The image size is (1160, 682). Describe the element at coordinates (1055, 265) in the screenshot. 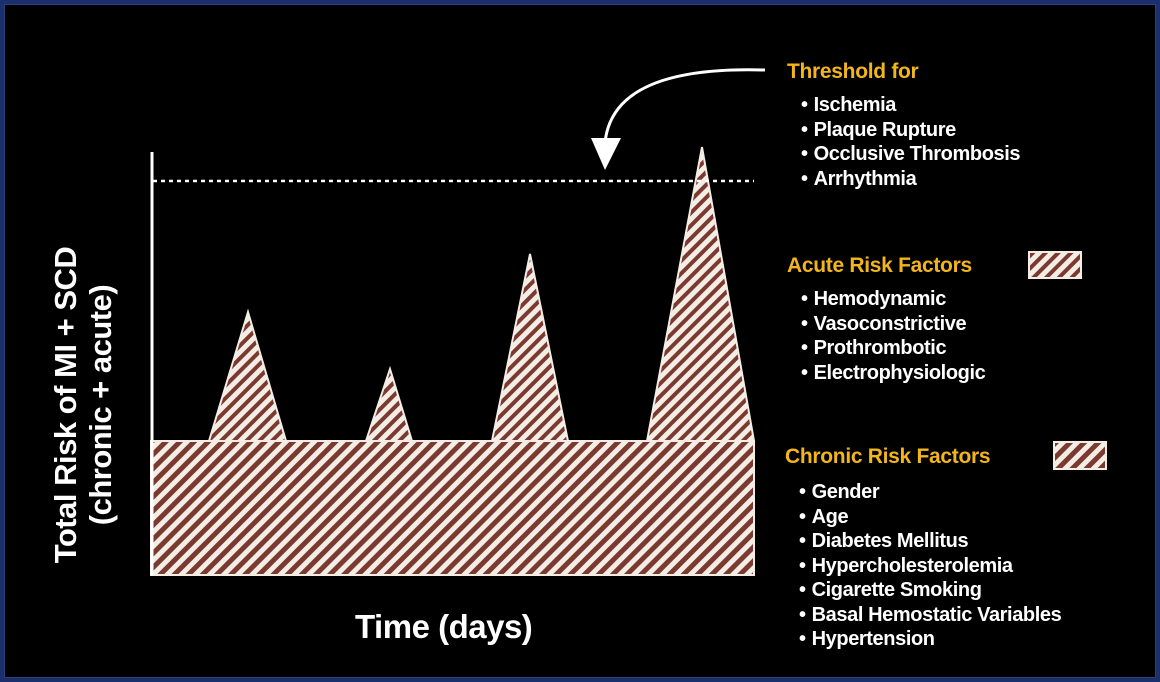

I see `acute-swatch` at that location.